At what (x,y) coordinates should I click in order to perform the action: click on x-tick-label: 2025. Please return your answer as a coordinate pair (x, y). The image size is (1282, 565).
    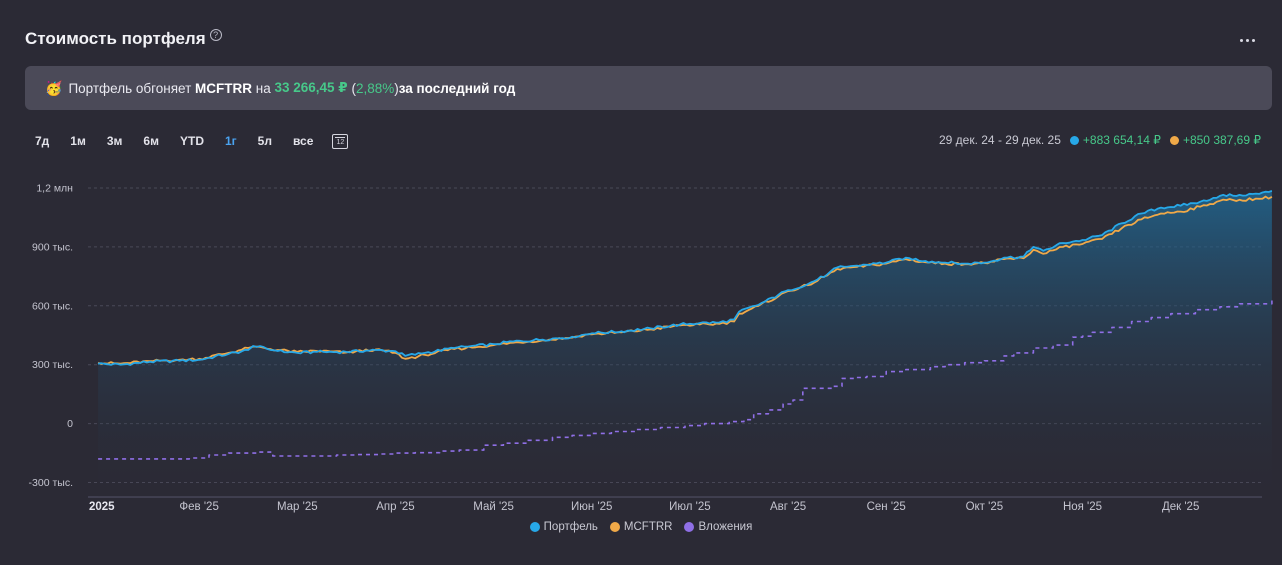
    Looking at the image, I should click on (102, 507).